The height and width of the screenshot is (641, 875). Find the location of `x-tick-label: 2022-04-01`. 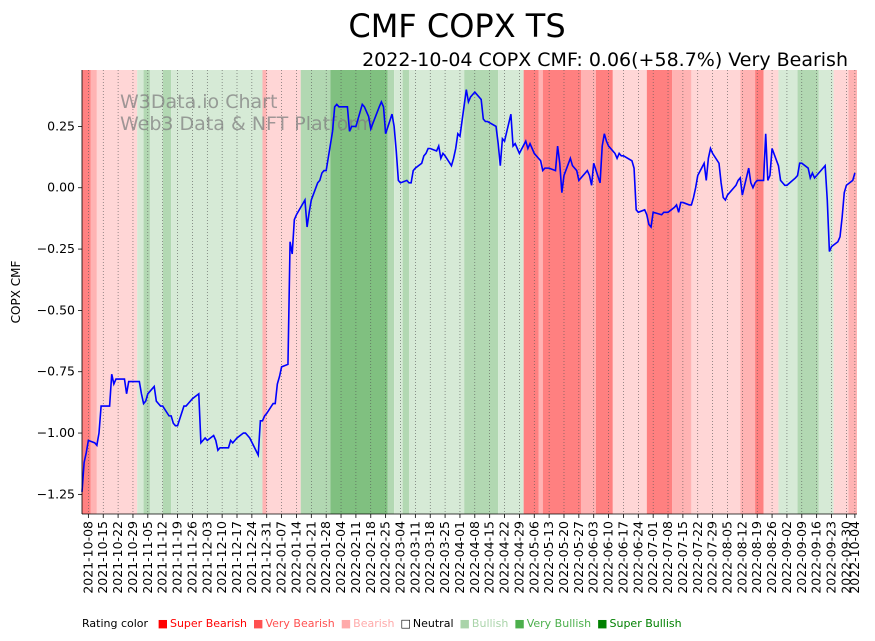

x-tick-label: 2022-04-01 is located at coordinates (459, 557).